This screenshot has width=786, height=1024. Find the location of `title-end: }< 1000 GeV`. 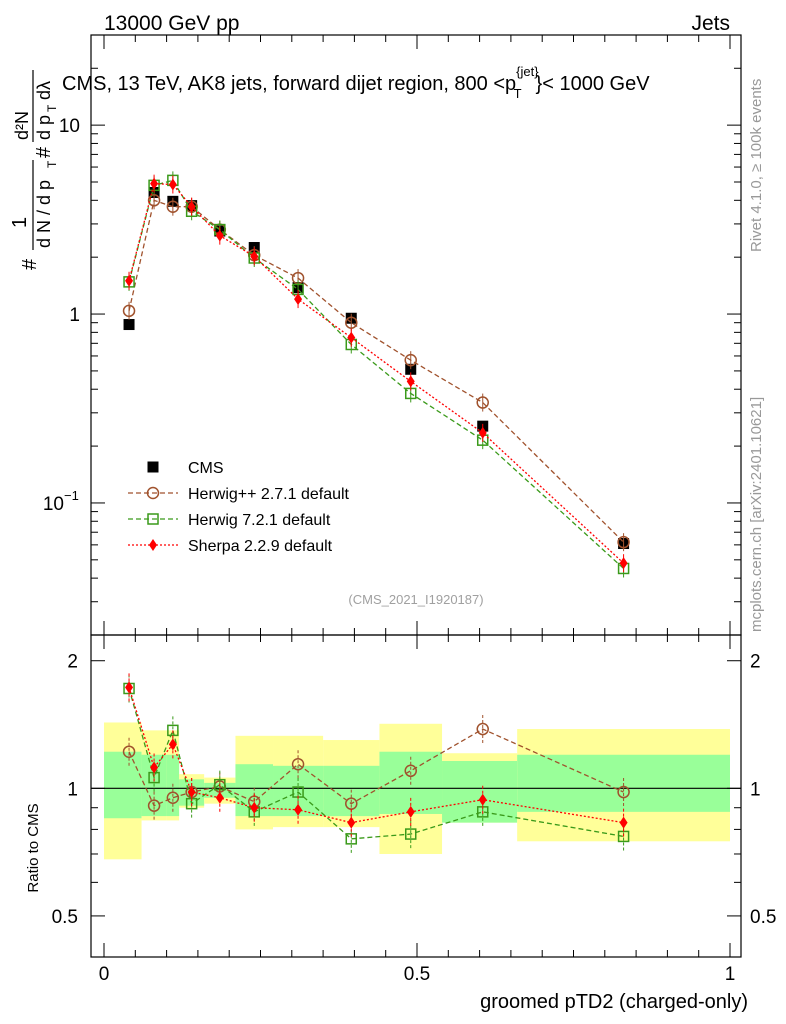

title-end: }< 1000 GeV is located at coordinates (593, 84).